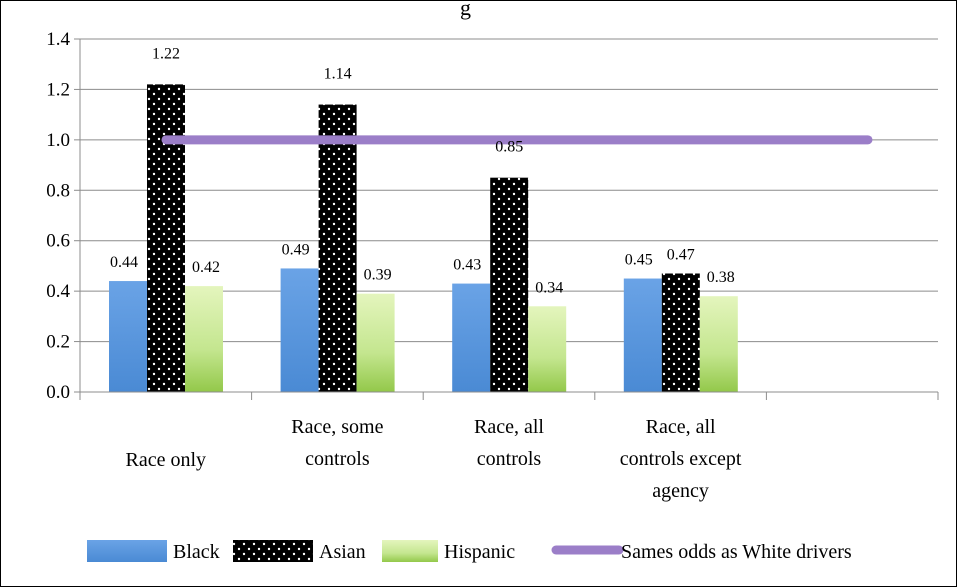  Describe the element at coordinates (166, 53) in the screenshot. I see `data-label-asian-1: 1.22` at that location.